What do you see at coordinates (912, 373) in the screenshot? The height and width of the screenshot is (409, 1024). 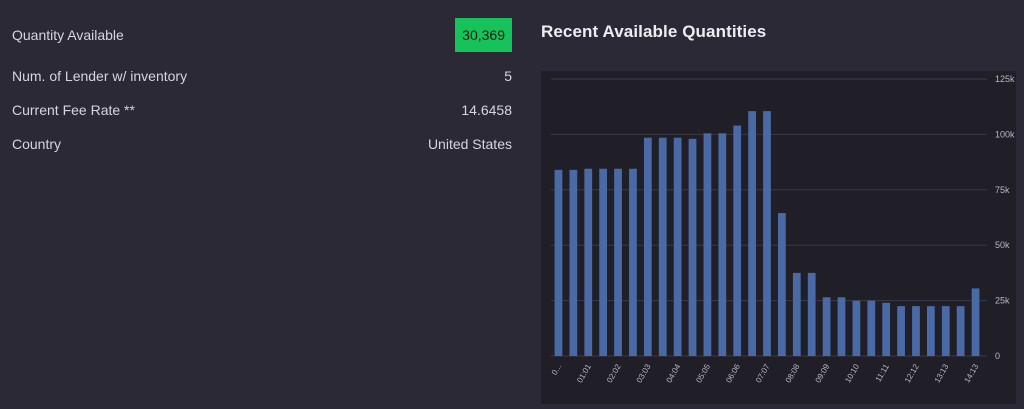 I see `x-tick-label: 12:12` at bounding box center [912, 373].